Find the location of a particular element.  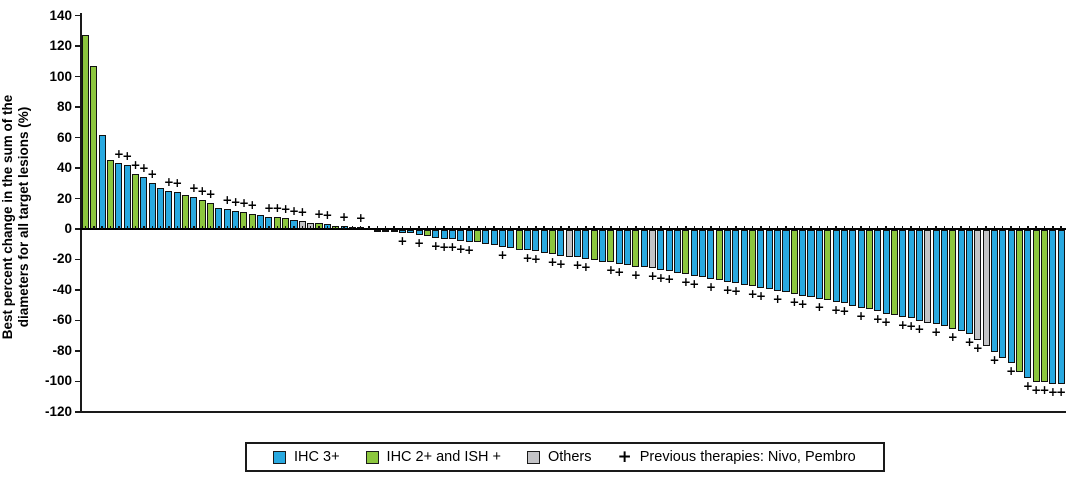

y-tick-label: 20 is located at coordinates (64, 198).